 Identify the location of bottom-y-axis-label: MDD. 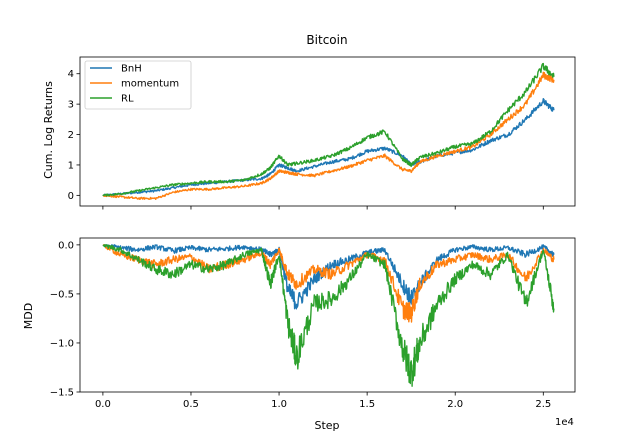
(28, 316).